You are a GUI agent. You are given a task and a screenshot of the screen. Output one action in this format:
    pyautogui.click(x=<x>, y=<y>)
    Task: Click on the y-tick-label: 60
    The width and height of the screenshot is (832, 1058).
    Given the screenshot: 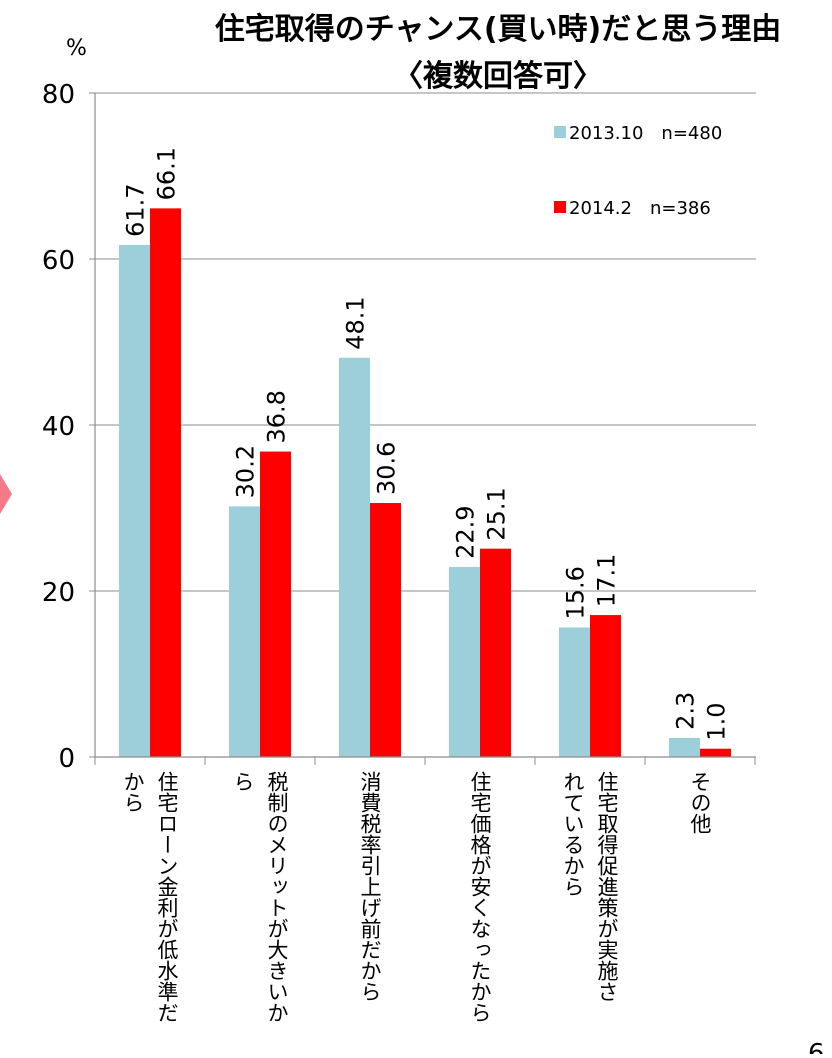 What is the action you would take?
    pyautogui.click(x=58, y=261)
    